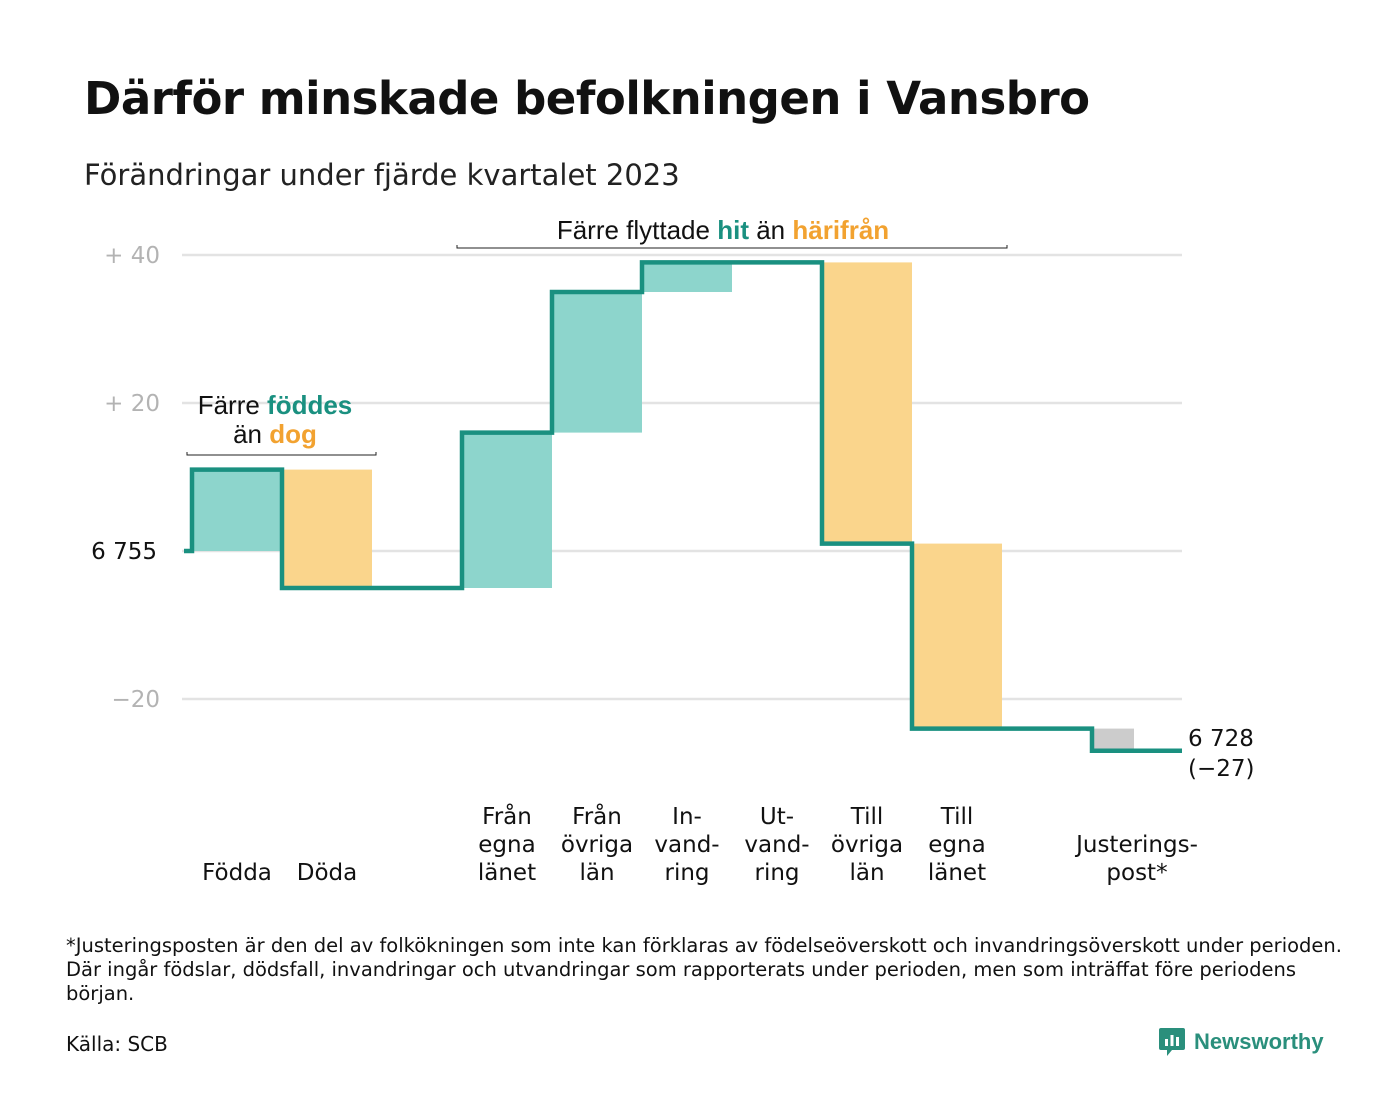 The height and width of the screenshot is (1120, 1400). Describe the element at coordinates (1113, 739) in the screenshot. I see `bar-justeringspost` at that location.